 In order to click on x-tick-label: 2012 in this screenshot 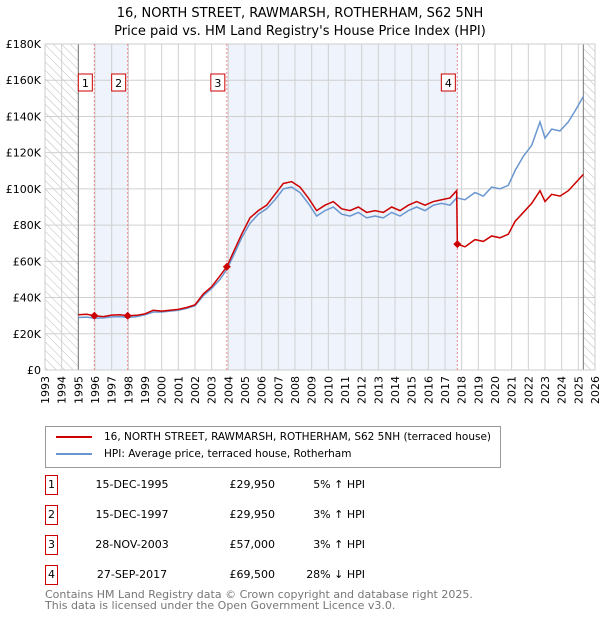, I will do `click(362, 390)`.